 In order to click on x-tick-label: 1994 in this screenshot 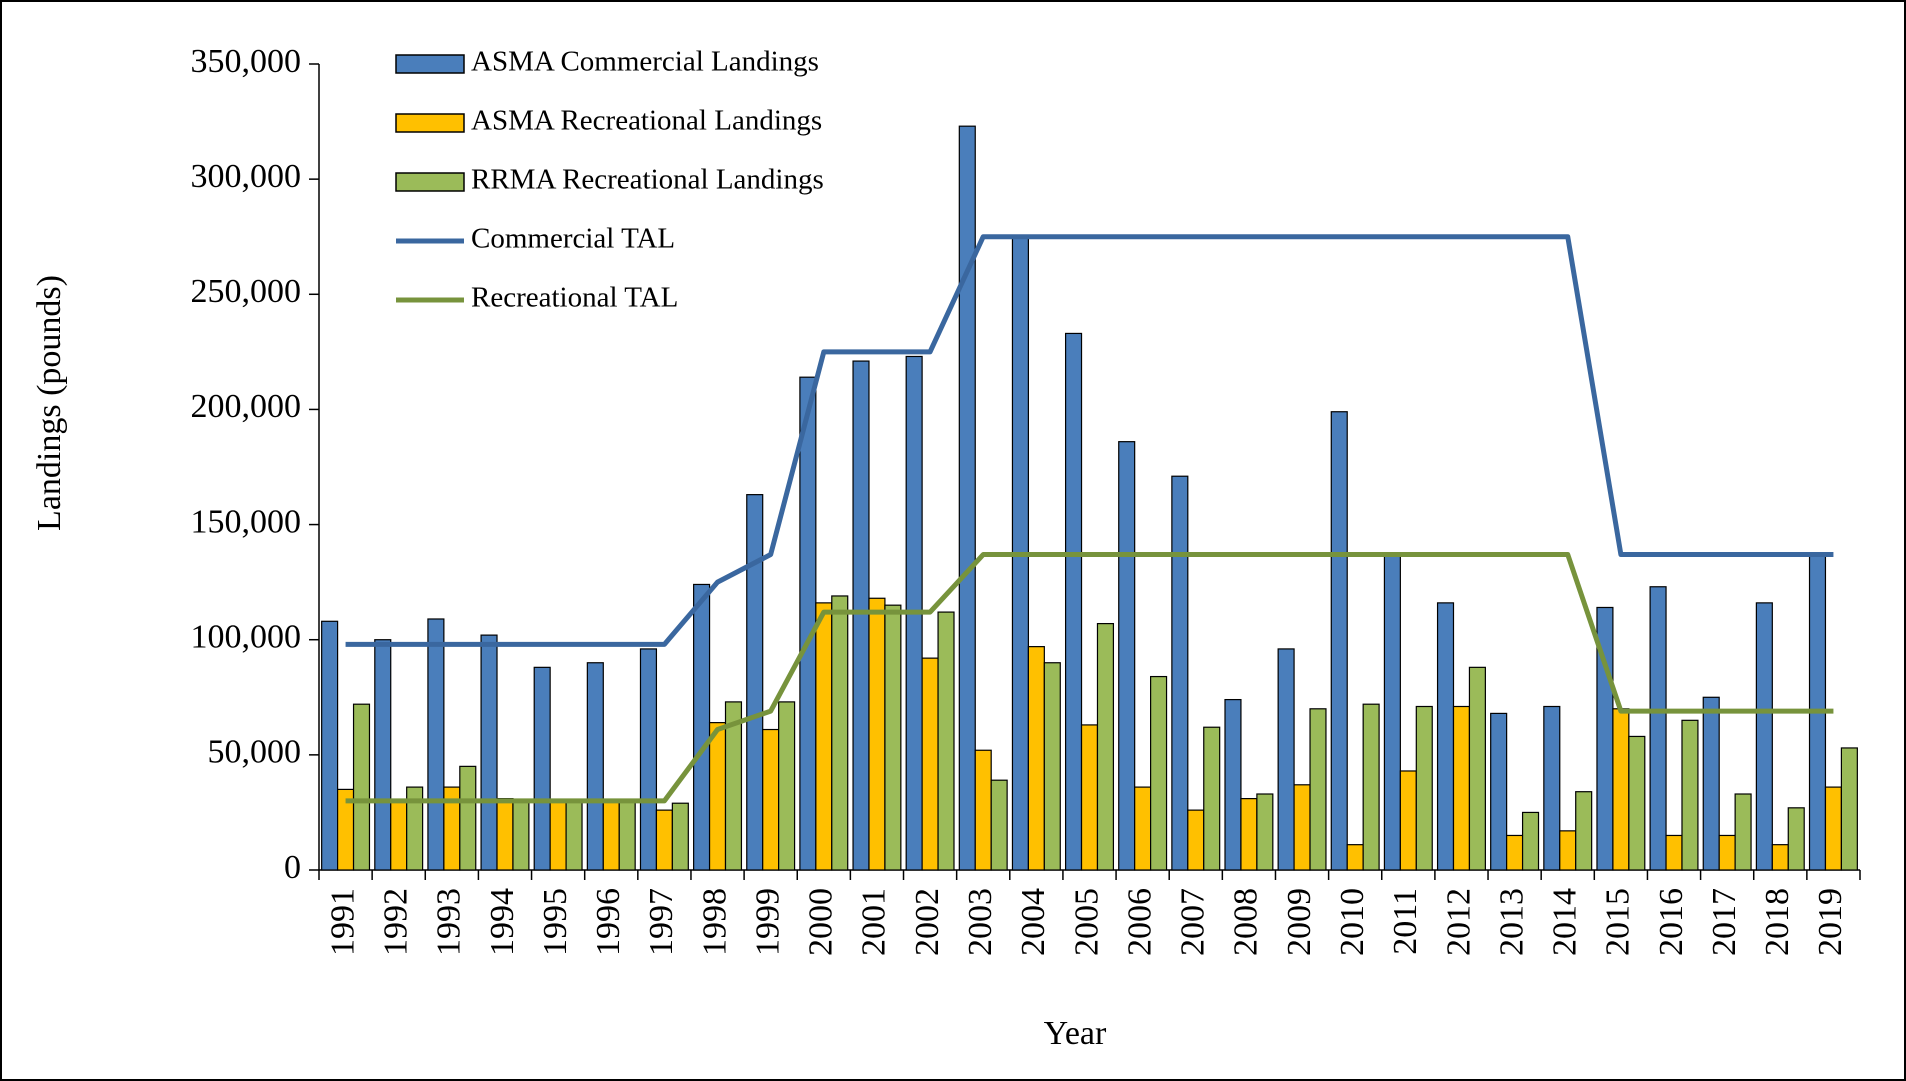, I will do `click(502, 922)`.